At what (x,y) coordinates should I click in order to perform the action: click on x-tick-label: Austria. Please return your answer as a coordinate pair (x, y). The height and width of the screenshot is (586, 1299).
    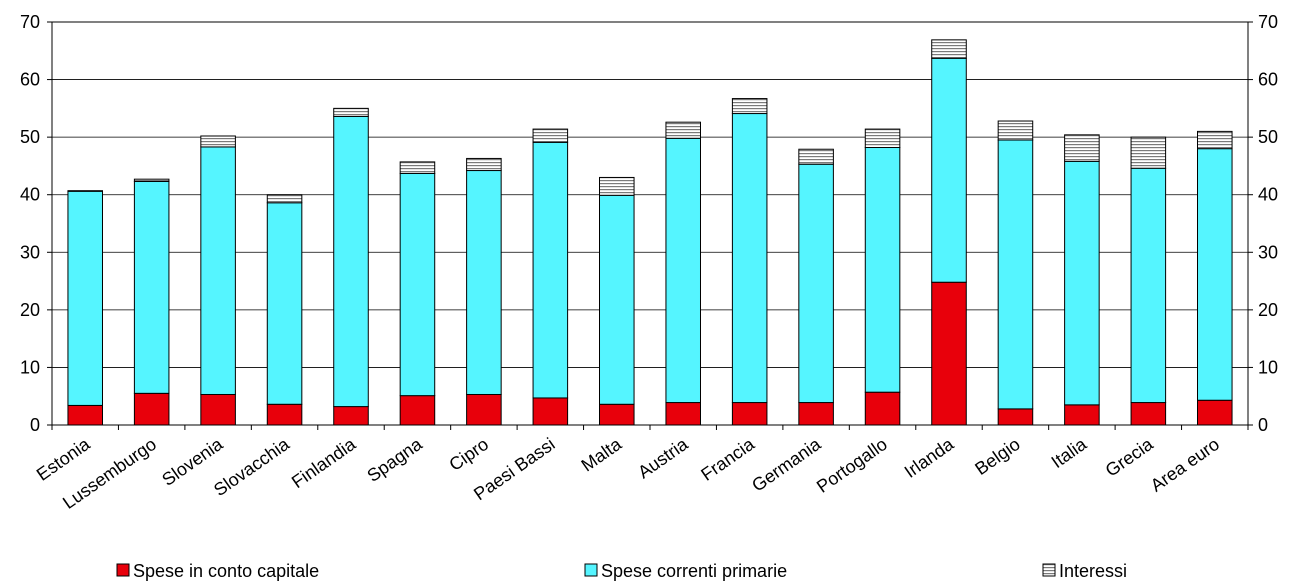
    Looking at the image, I should click on (663, 457).